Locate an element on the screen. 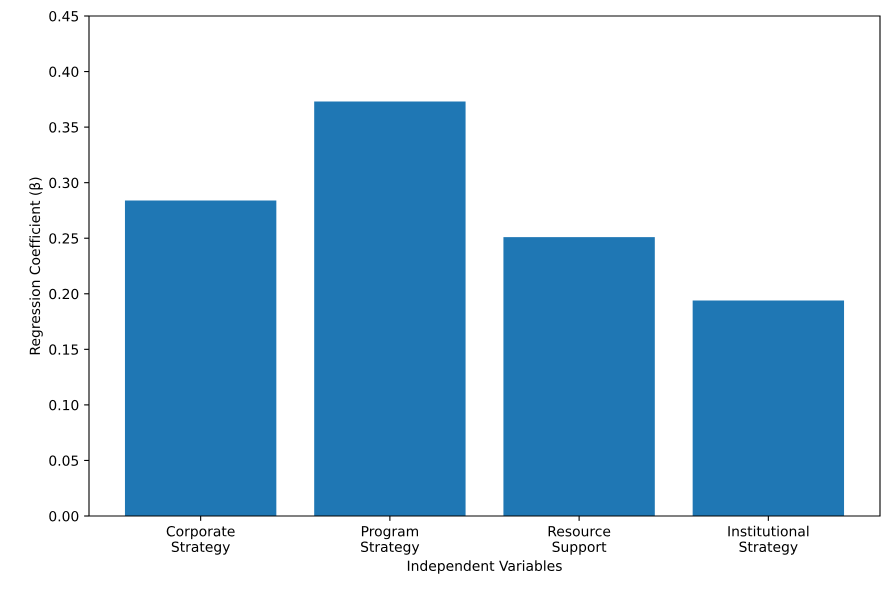 The height and width of the screenshot is (594, 881). y-tick-label: 0.45 is located at coordinates (63, 16).